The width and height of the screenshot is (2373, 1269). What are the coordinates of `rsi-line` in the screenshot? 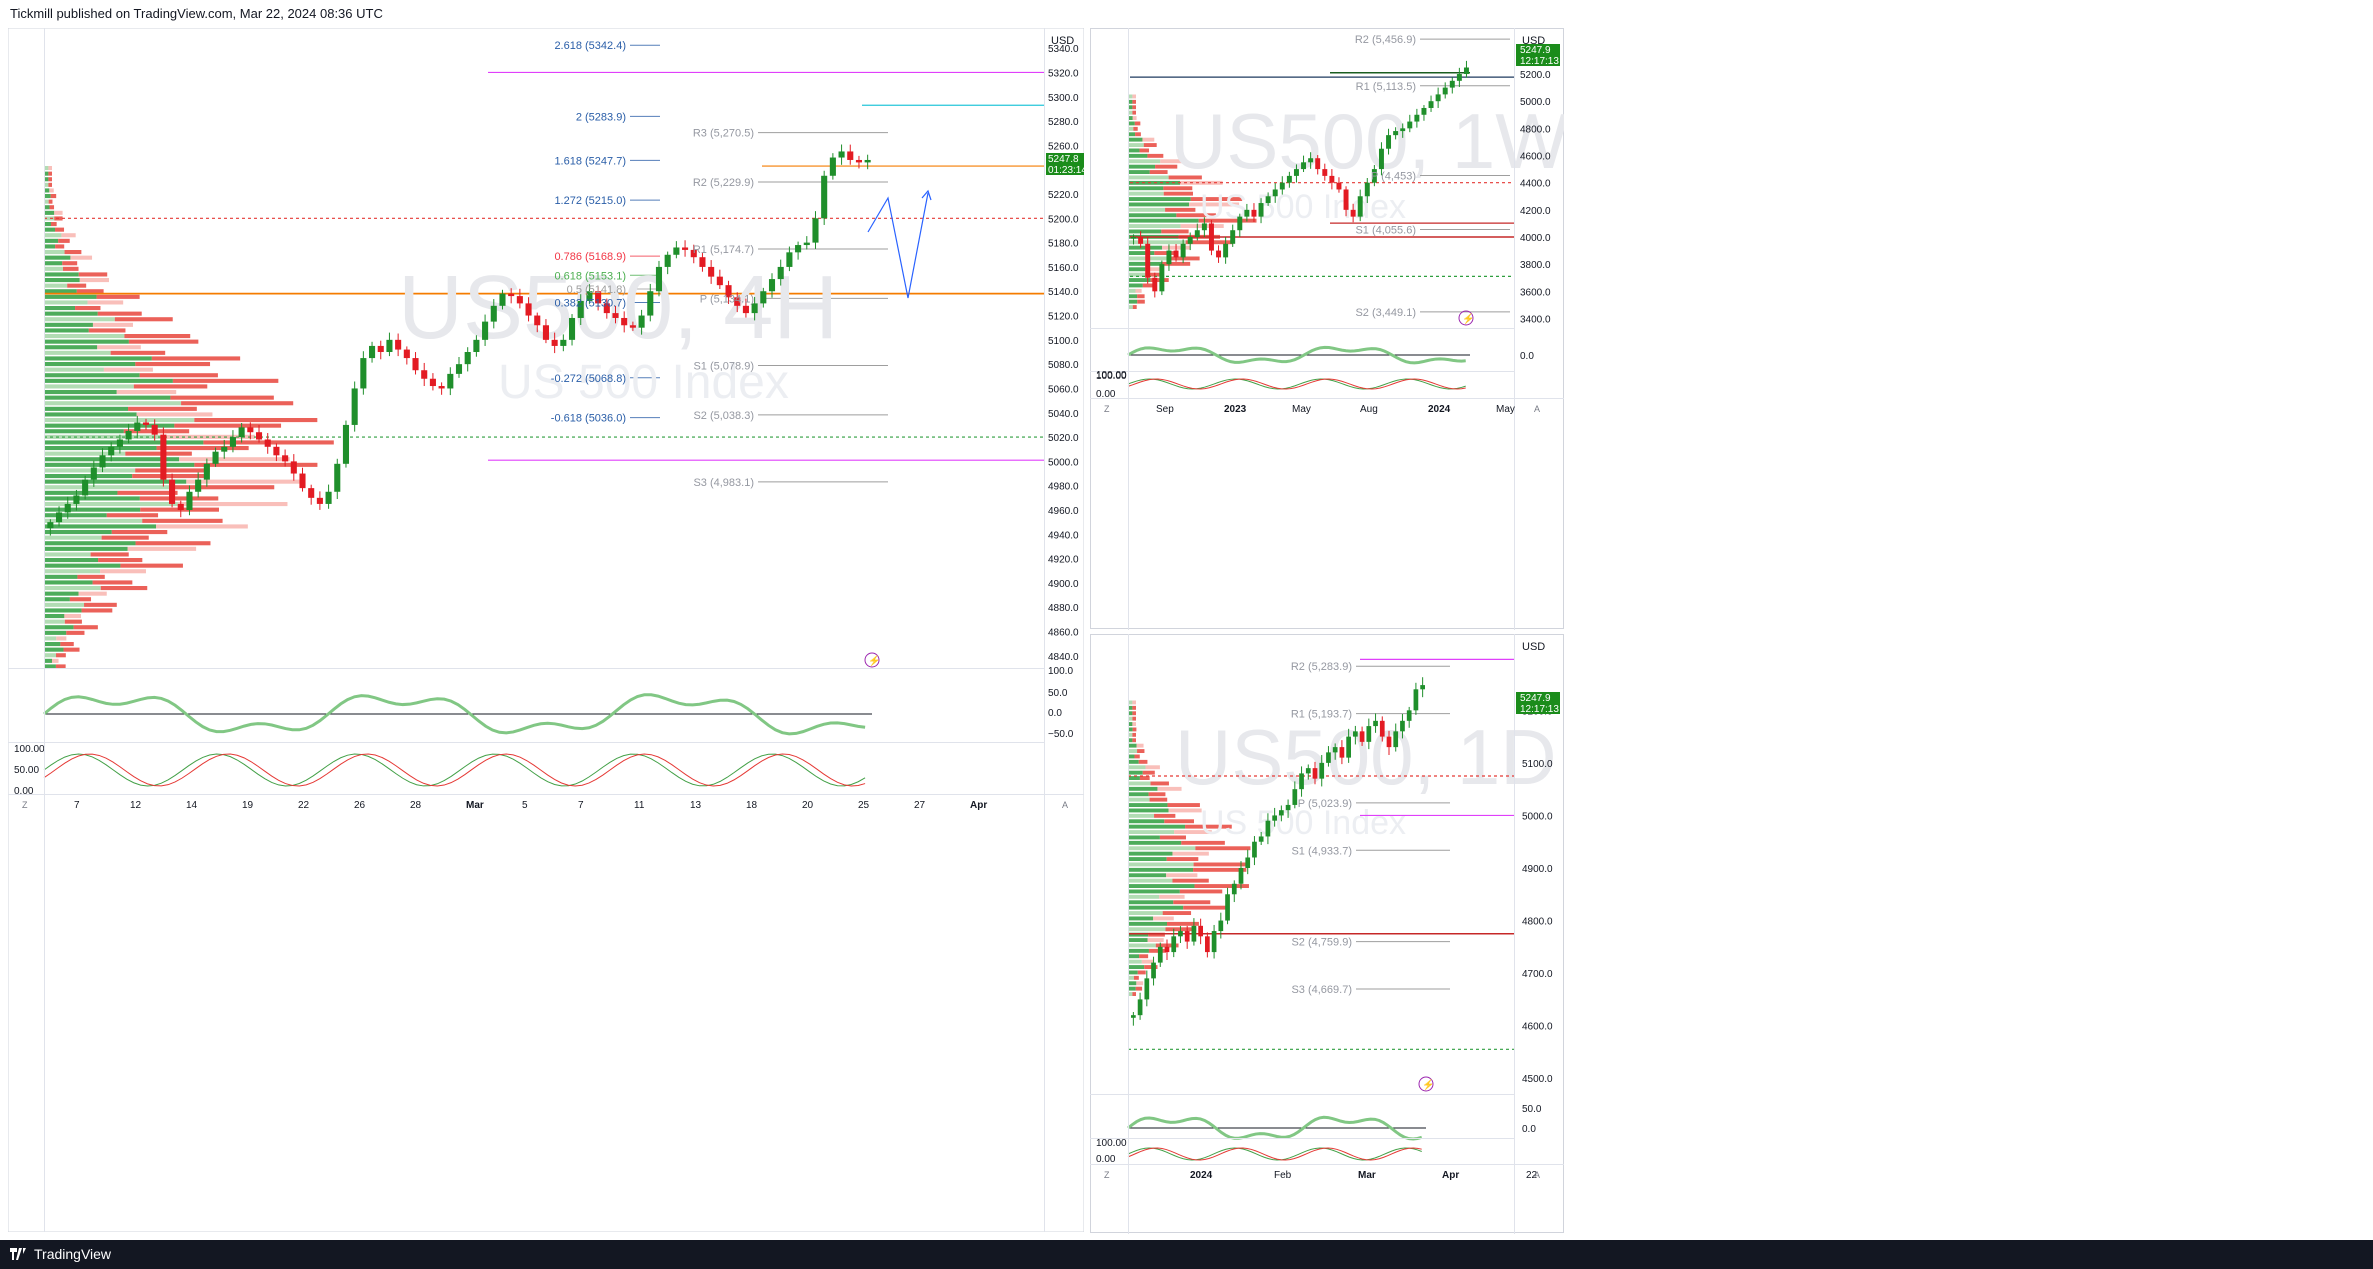 It's located at (1275, 1128).